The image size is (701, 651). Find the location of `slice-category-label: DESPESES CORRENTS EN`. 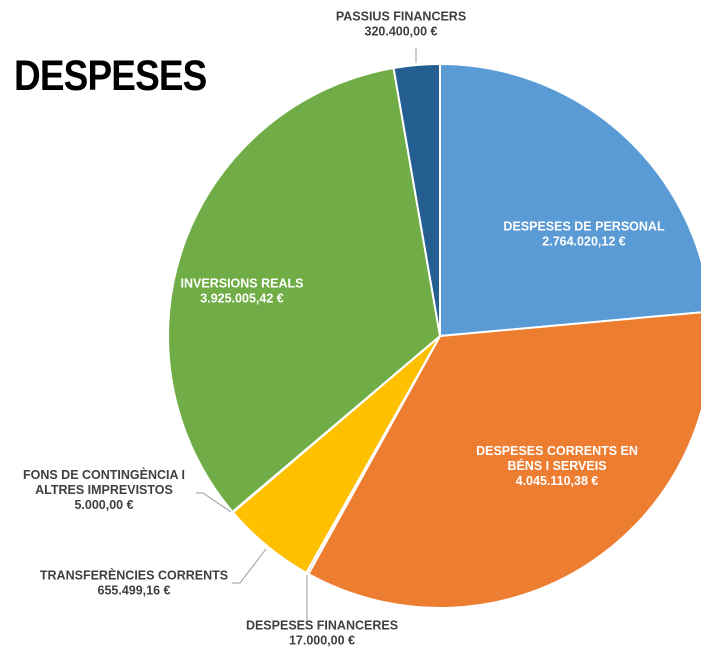

slice-category-label: DESPESES CORRENTS EN is located at coordinates (557, 451).